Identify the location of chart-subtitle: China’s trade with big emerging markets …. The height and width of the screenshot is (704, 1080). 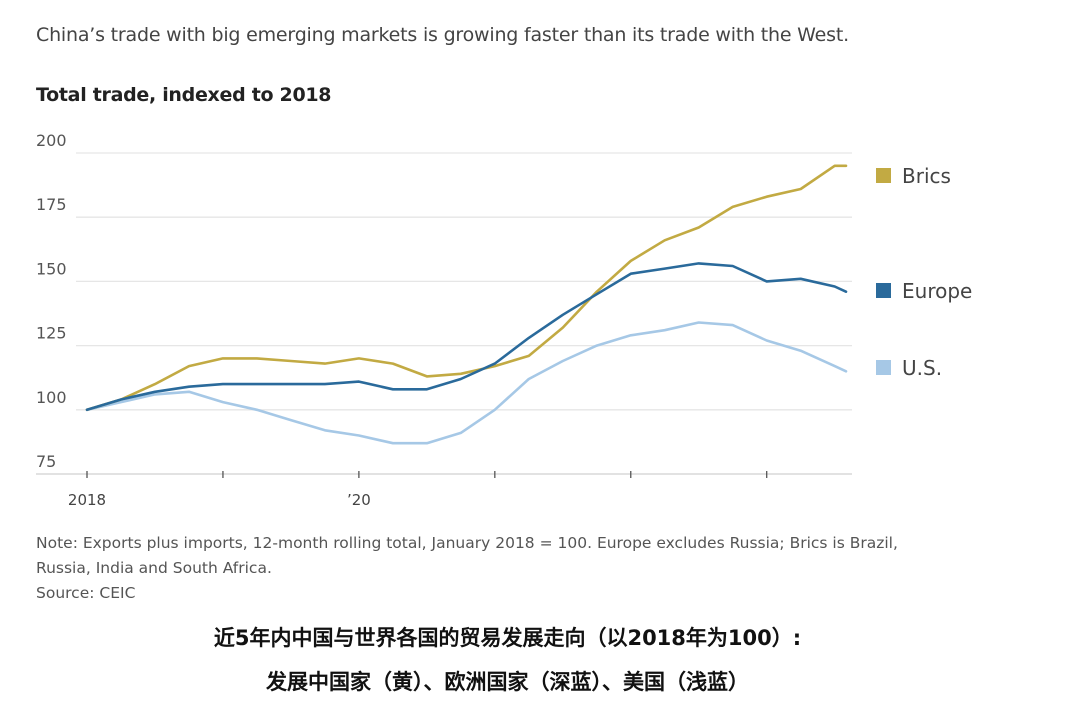
(442, 35).